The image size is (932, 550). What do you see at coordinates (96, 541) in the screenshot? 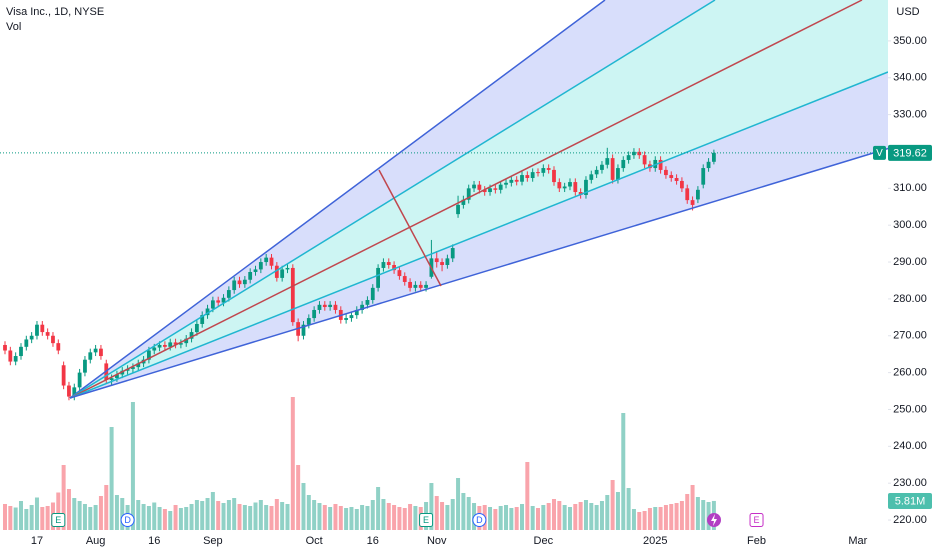
I see `x-tick-label: Aug` at bounding box center [96, 541].